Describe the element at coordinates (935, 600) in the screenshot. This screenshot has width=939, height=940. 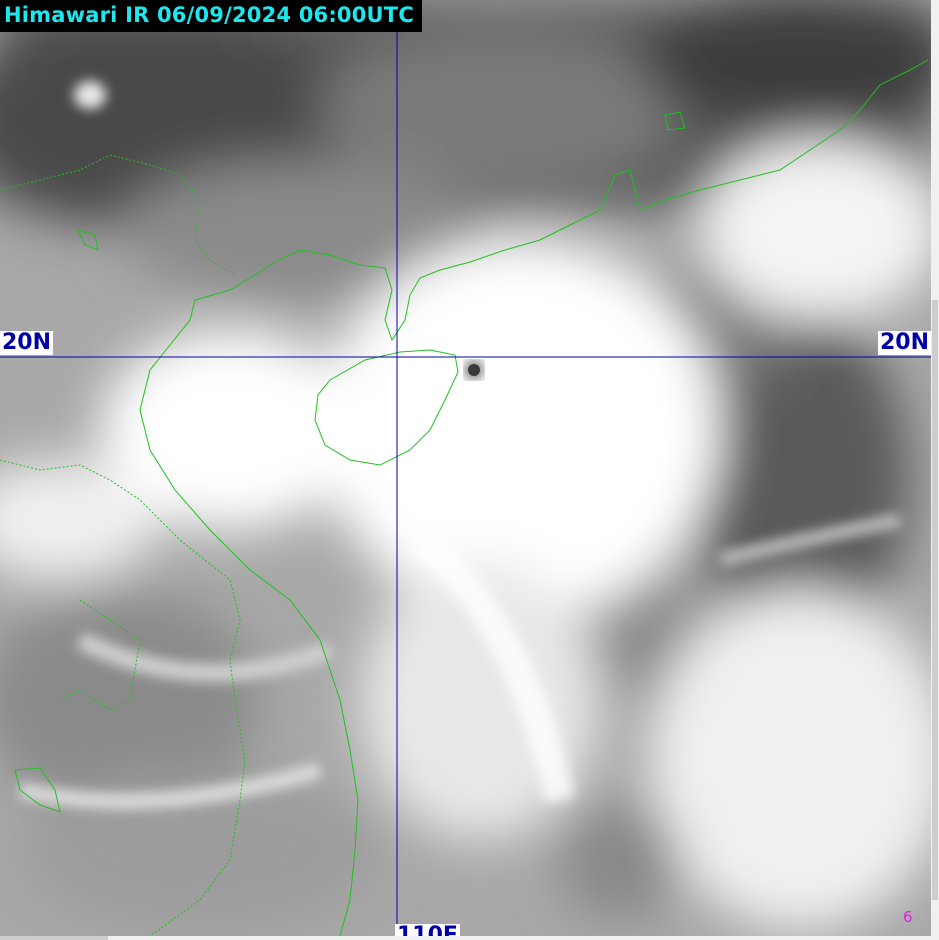
I see `vertical-scrollbar-thumb` at that location.